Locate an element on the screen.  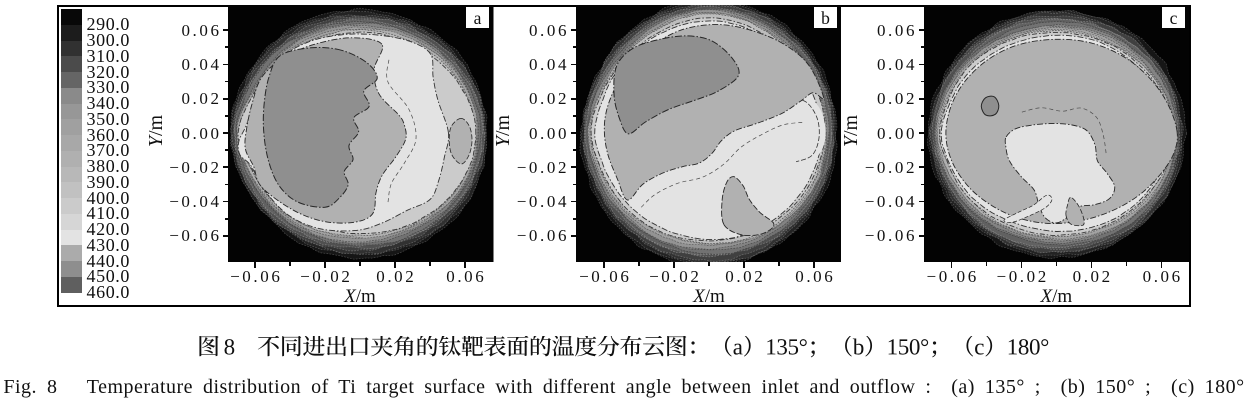
svg-text: a is located at coordinates (478, 18).